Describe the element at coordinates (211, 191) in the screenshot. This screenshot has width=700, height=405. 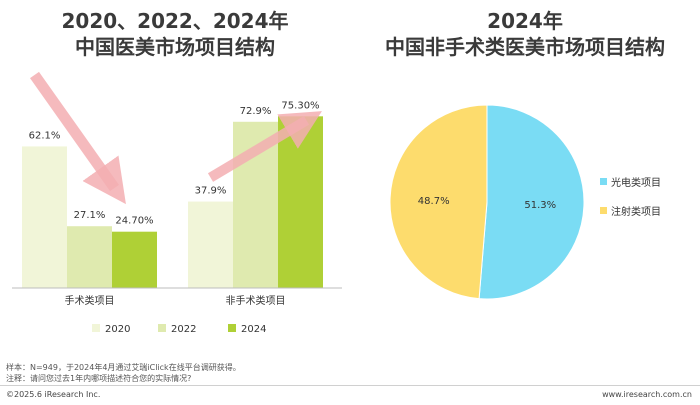
I see `data-label-2020-1: 37.9%` at that location.